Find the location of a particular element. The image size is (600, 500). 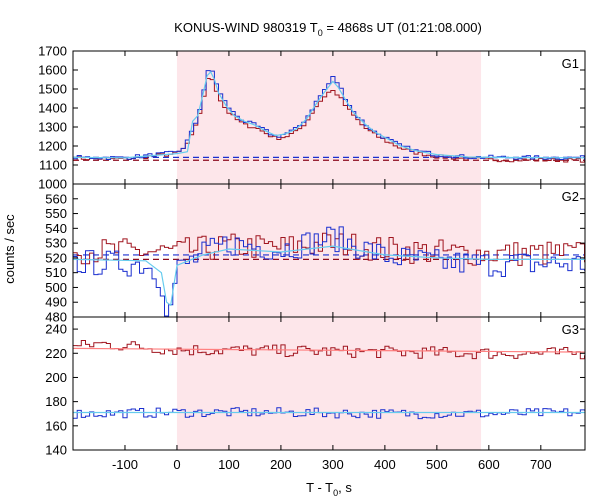

x-tick-label: 400 is located at coordinates (385, 464).